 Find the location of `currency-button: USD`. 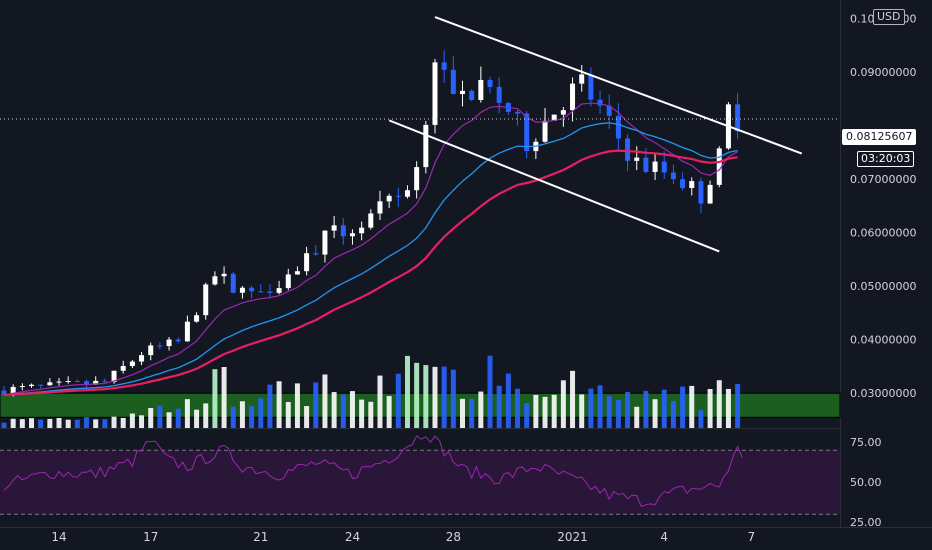

currency-button: USD is located at coordinates (889, 17).